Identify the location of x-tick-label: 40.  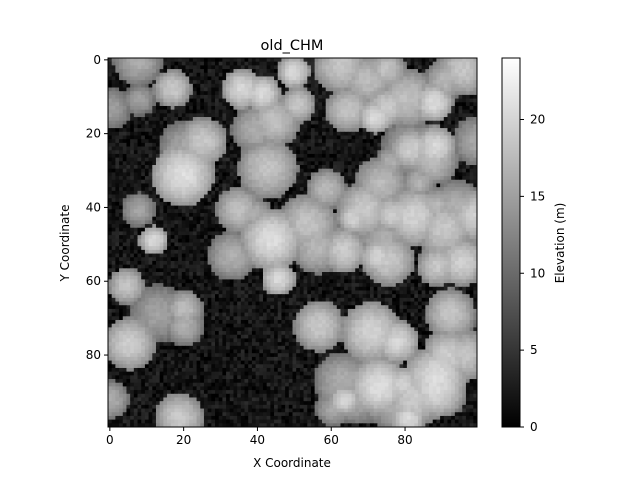
(257, 440).